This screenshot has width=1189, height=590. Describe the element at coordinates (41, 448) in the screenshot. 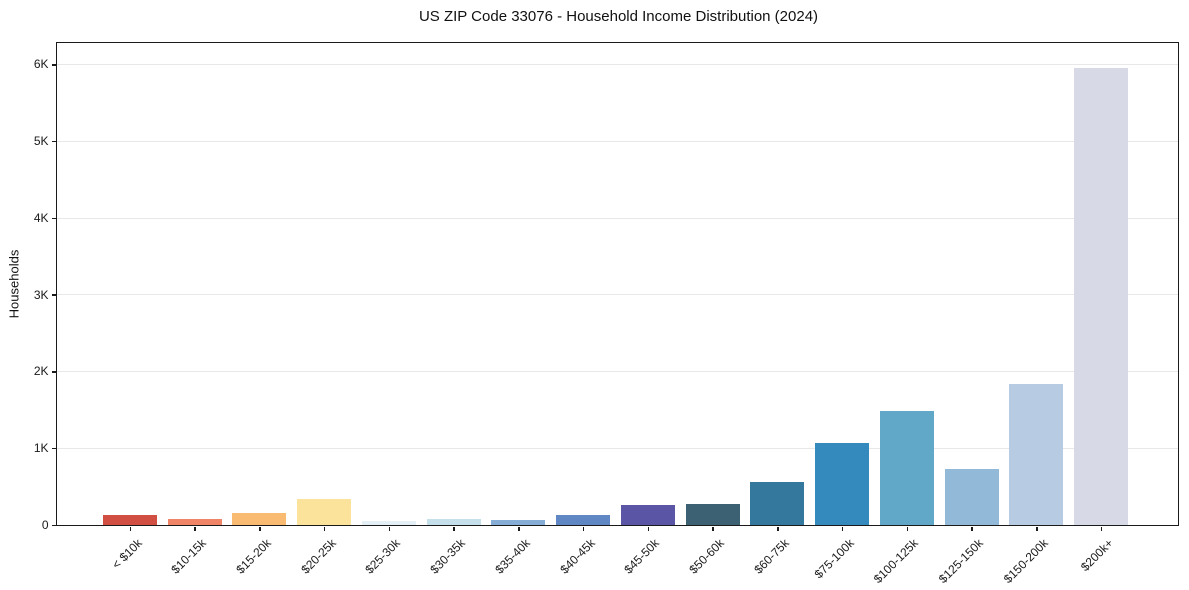

I see `y-tick-label: 1K` at that location.